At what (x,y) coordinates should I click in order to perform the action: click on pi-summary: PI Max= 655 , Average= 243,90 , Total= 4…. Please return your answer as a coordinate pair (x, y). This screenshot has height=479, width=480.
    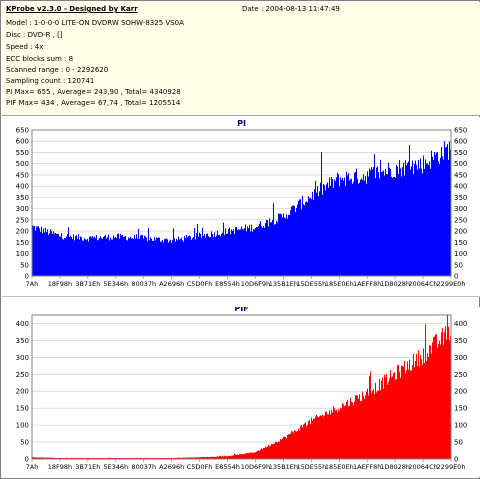
    Looking at the image, I should click on (93, 92).